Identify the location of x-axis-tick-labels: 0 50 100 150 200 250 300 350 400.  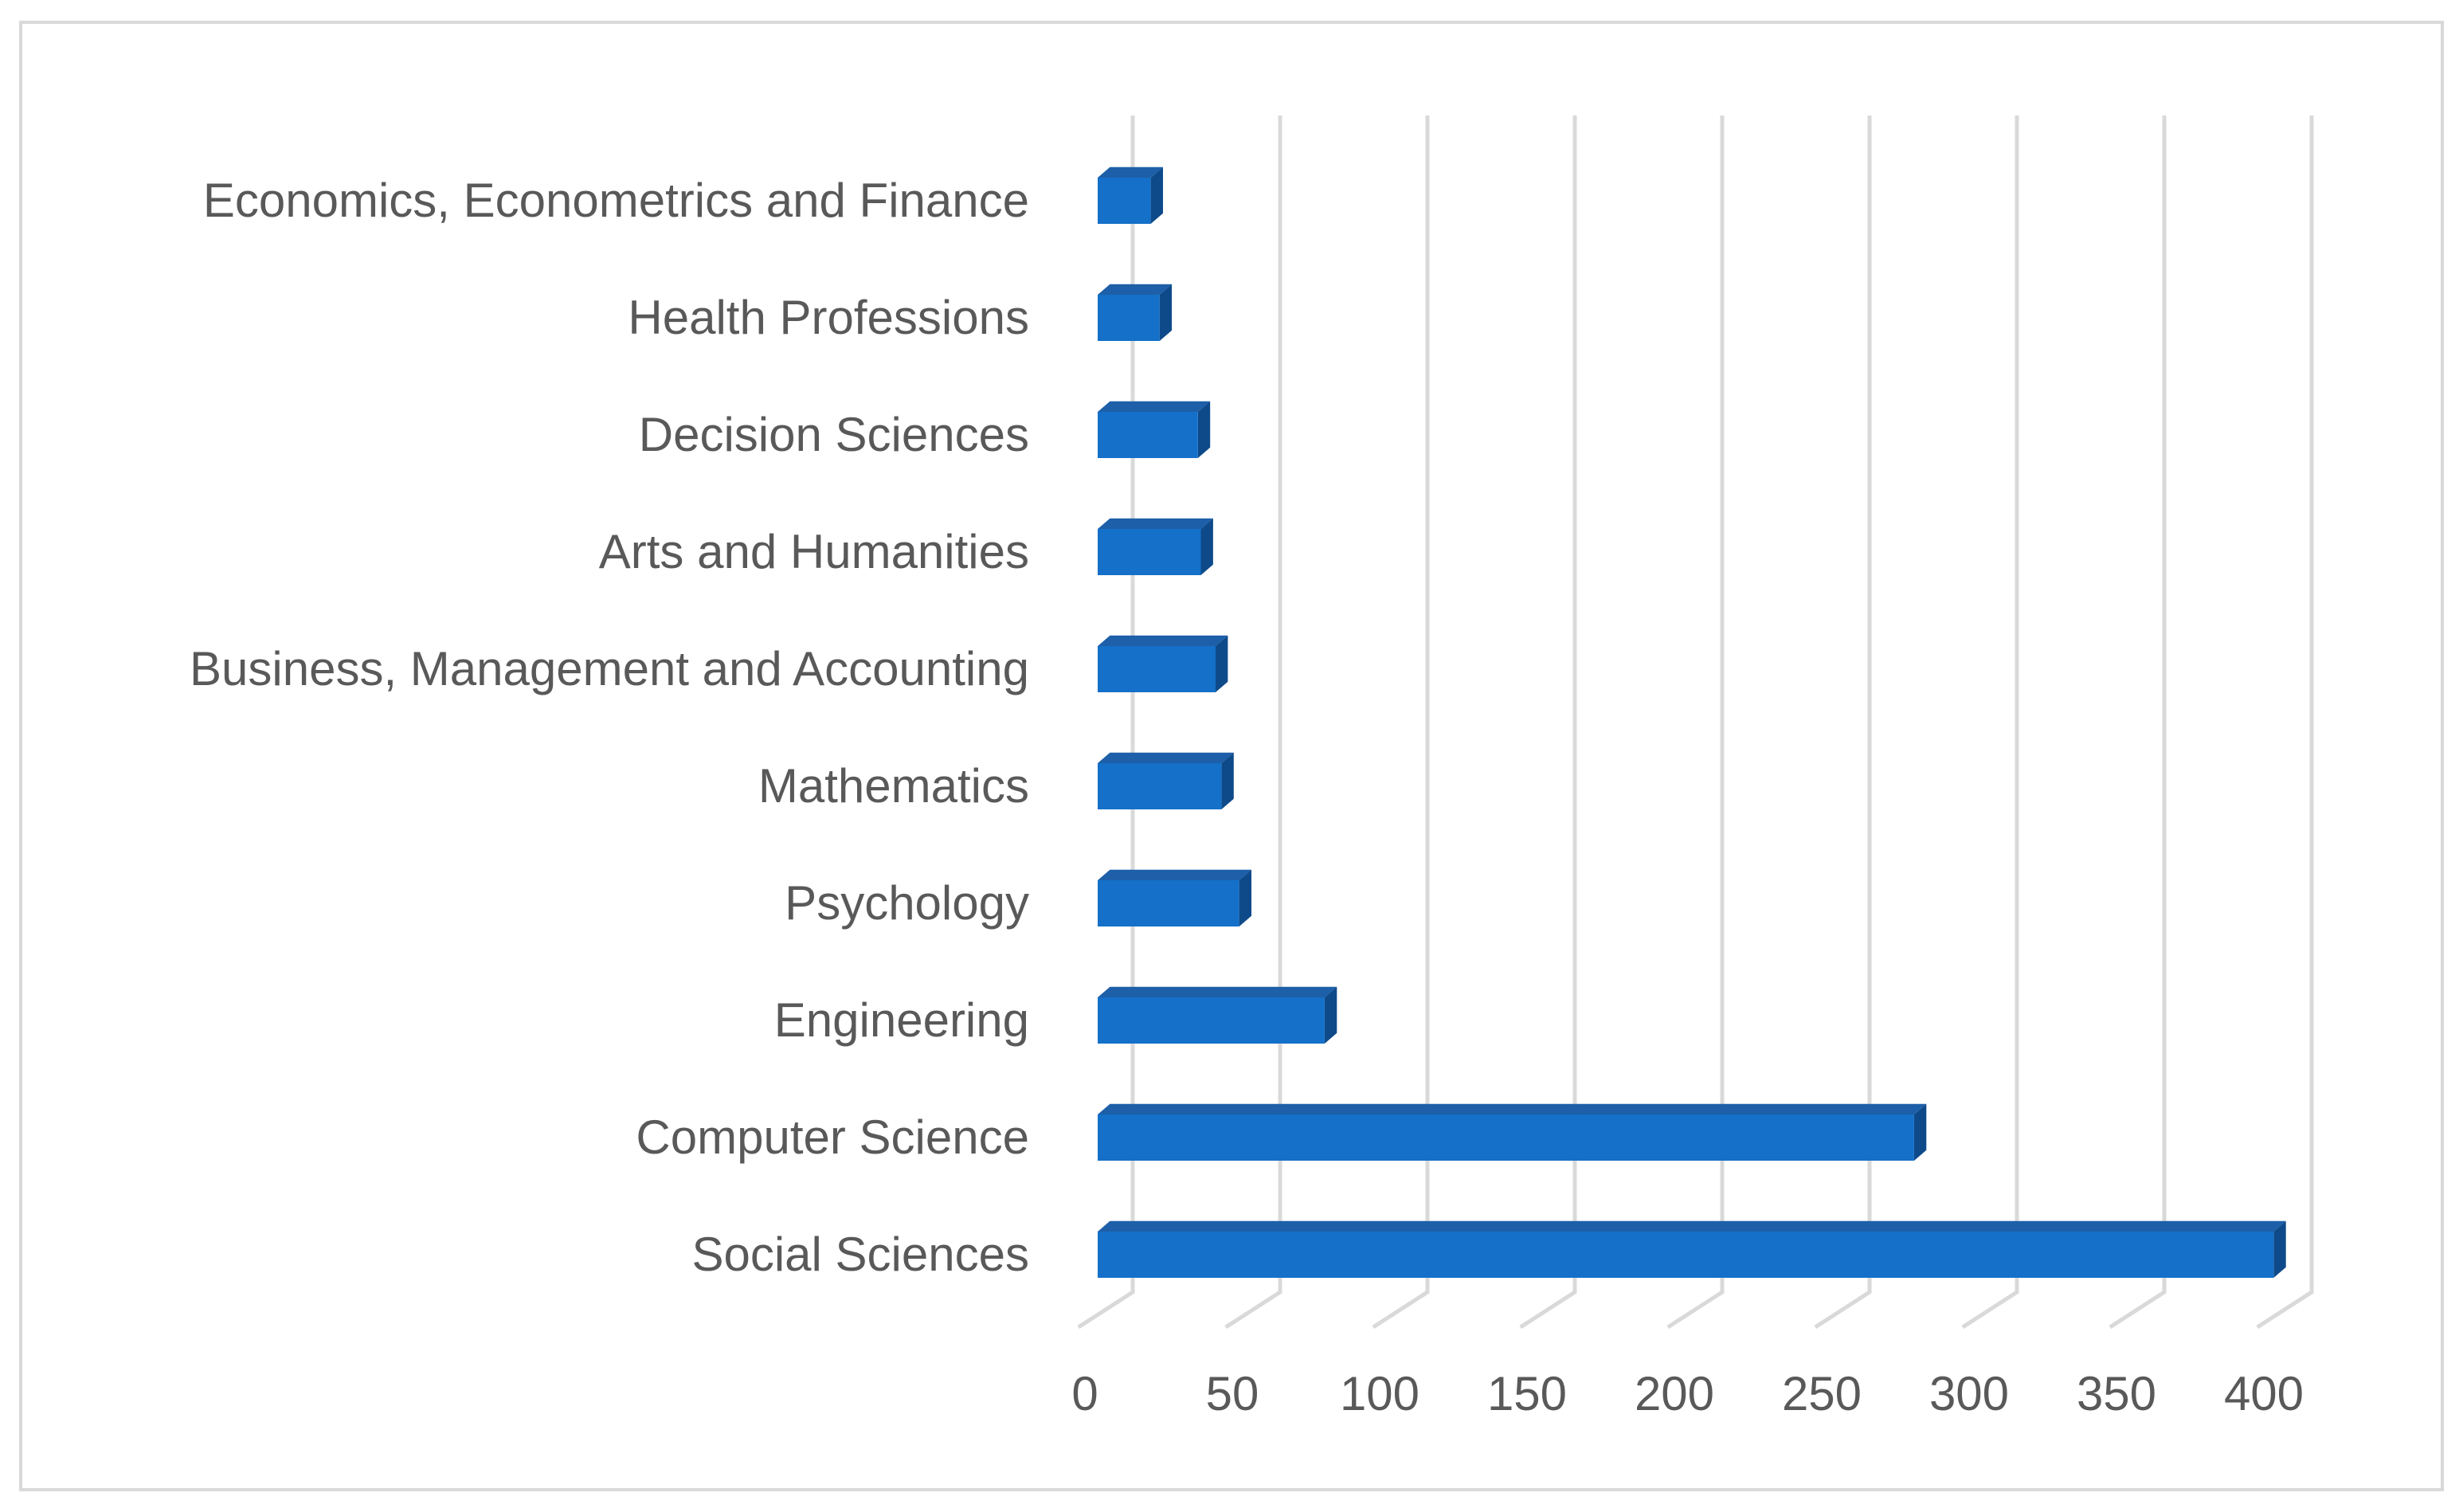
(1687, 1393).